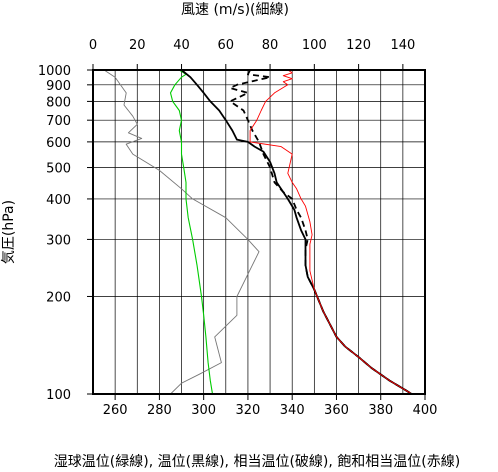 The width and height of the screenshot is (498, 472). I want to click on bottom-tick-label: 300, so click(203, 410).